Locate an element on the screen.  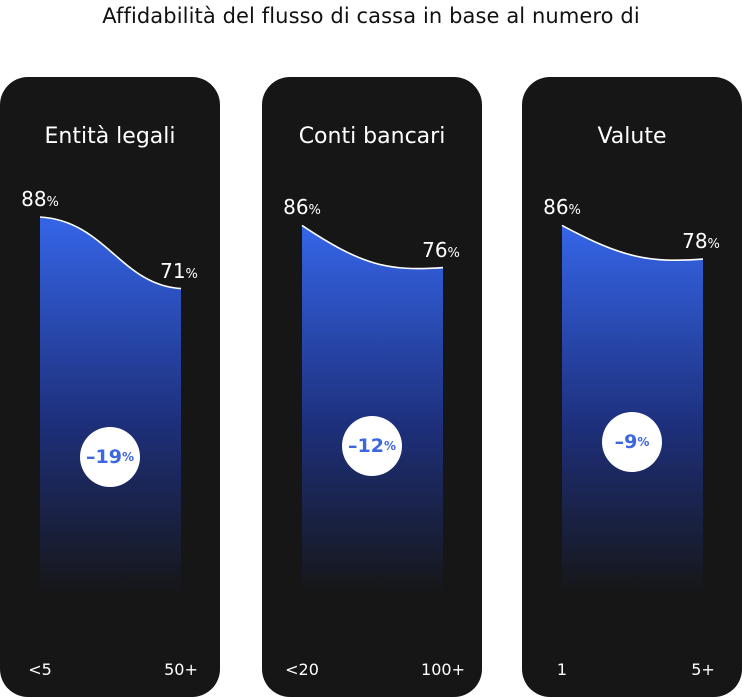
chart-title: Entità legali is located at coordinates (110, 136).